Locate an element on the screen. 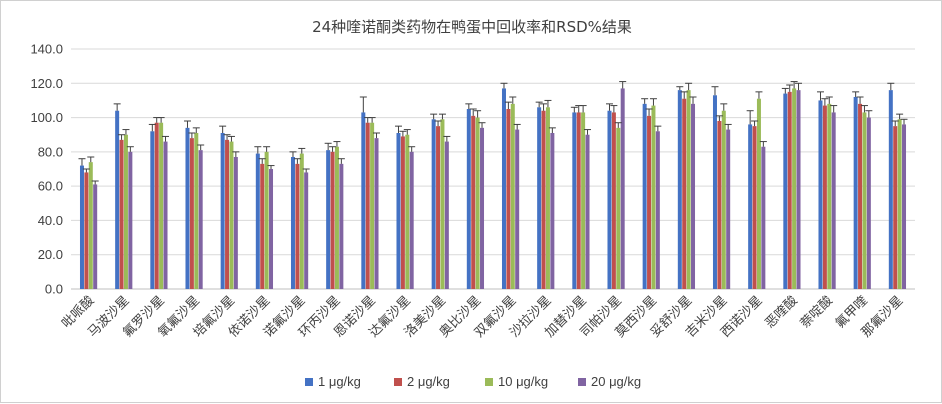 This screenshot has width=942, height=404. legend-label: 1 μg/kg is located at coordinates (339, 381).